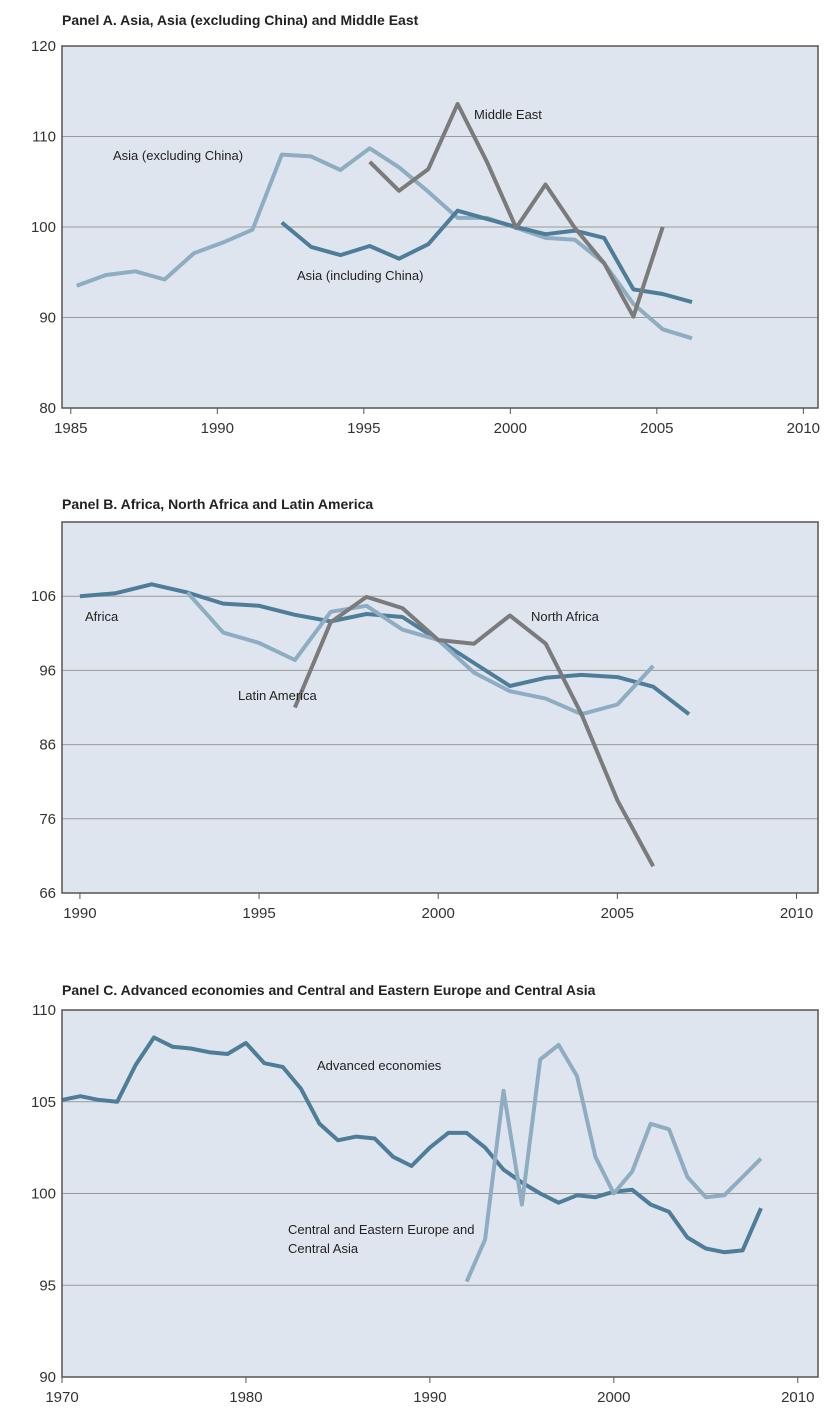 The height and width of the screenshot is (1417, 825). Describe the element at coordinates (47, 819) in the screenshot. I see `y-tick-label: 76` at that location.